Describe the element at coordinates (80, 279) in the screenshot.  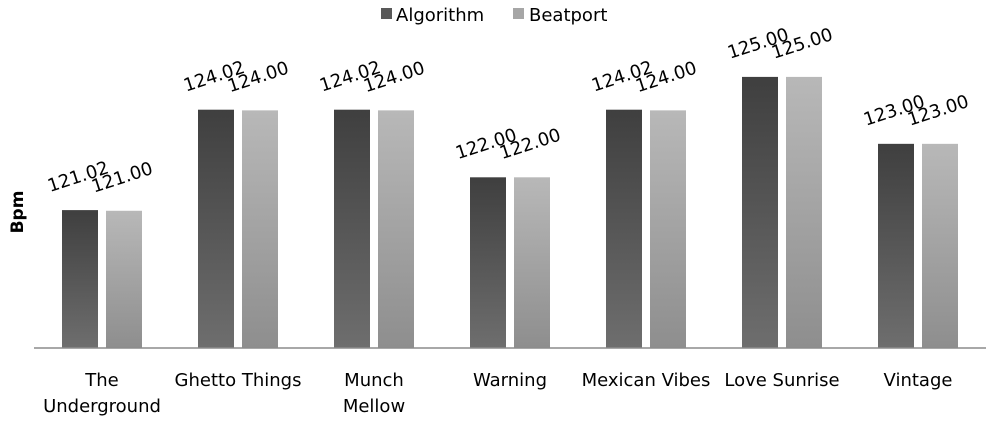
I see `bar-algorithm-the-underground` at that location.